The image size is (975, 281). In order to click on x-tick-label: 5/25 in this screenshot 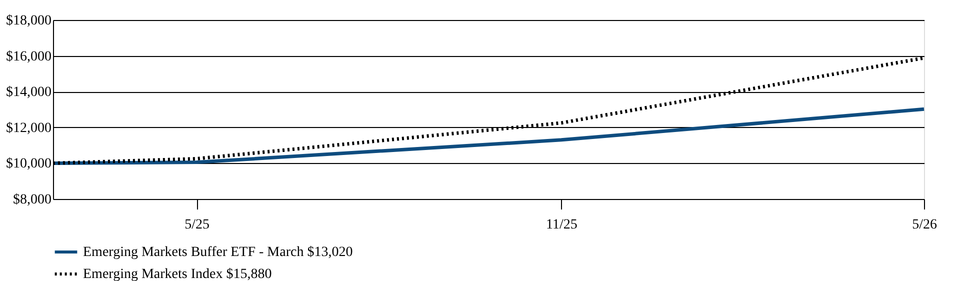, I will do `click(197, 225)`.